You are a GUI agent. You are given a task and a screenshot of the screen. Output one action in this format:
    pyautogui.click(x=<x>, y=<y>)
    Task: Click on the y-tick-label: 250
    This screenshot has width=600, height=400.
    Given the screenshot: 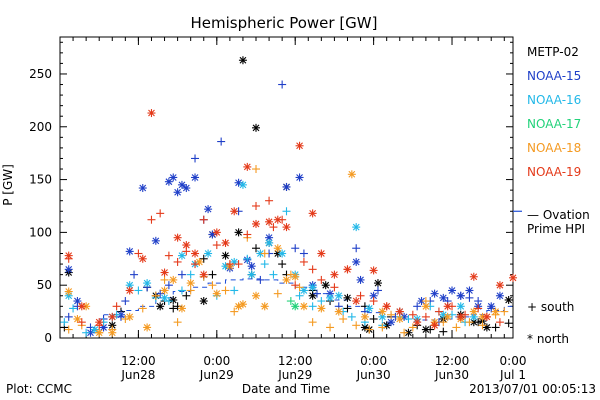 What is the action you would take?
    pyautogui.click(x=40, y=74)
    